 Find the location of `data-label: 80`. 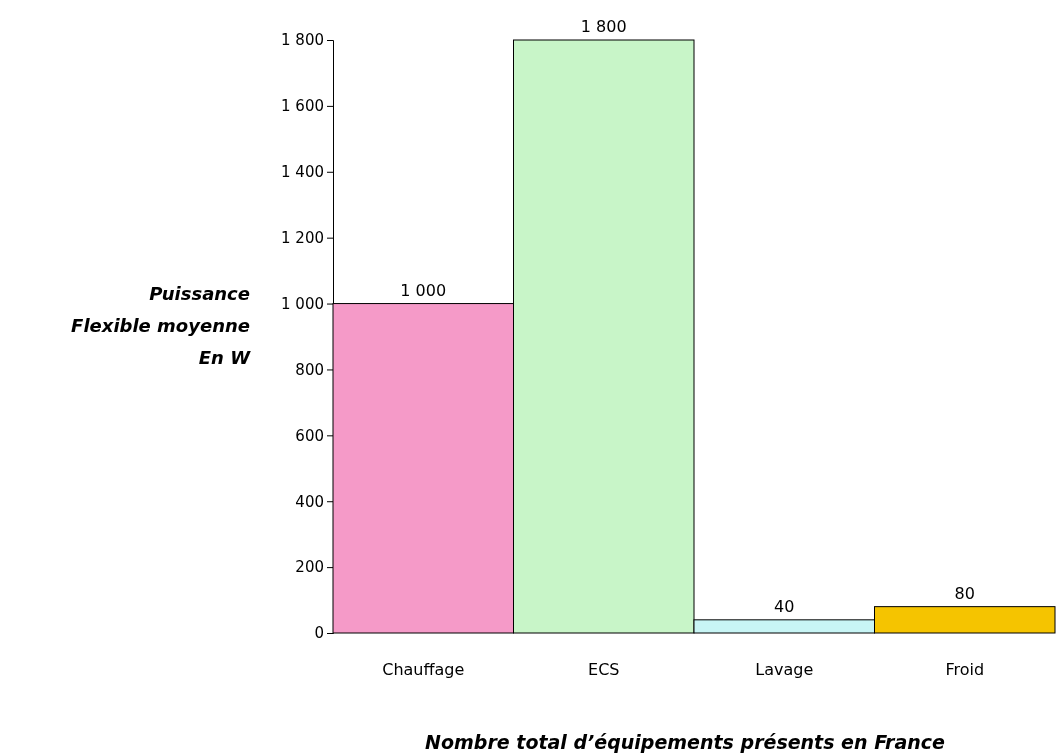

data-label: 80 is located at coordinates (964, 593).